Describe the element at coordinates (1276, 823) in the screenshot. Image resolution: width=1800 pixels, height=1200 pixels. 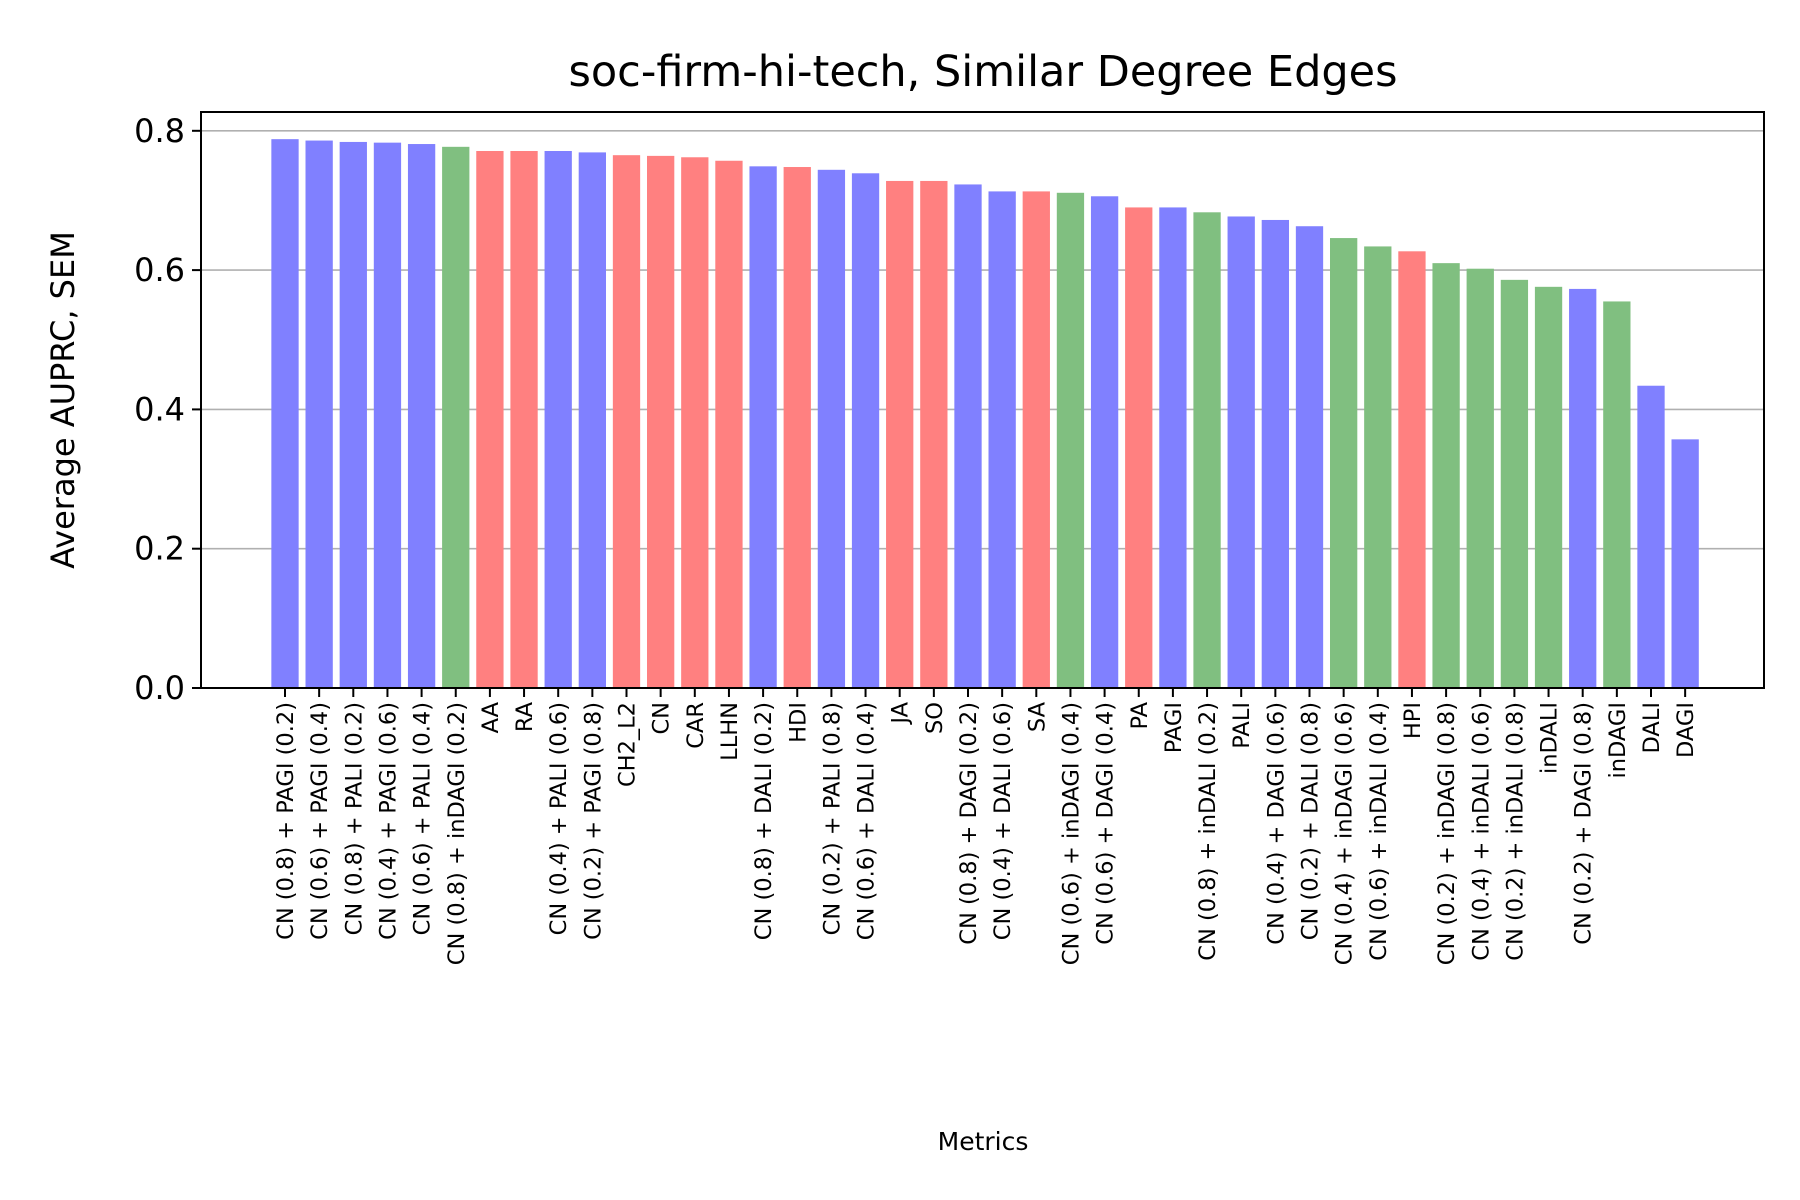
I see `x-tick-label: CN (0.4) + DAGI (0.6)` at that location.